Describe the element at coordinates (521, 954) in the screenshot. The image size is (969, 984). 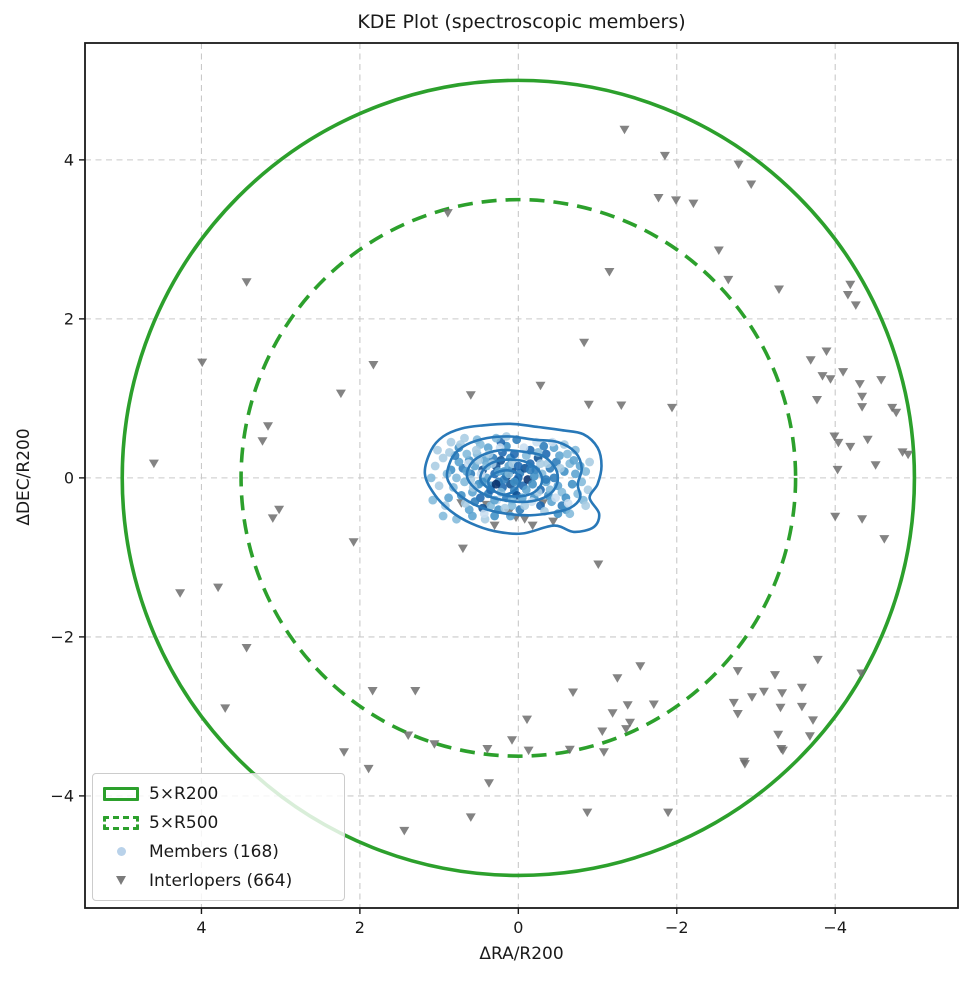
I see `x-axis-label: ΔRA/R200` at that location.